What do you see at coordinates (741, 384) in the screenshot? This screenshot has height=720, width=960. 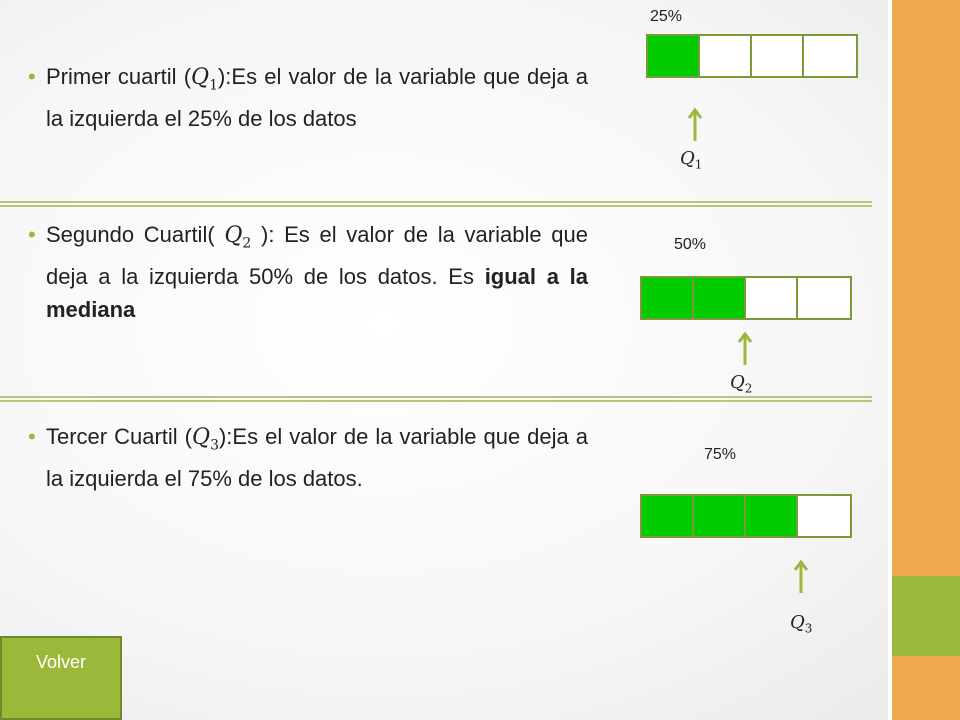 I see `q2-marker-label: Q2` at bounding box center [741, 384].